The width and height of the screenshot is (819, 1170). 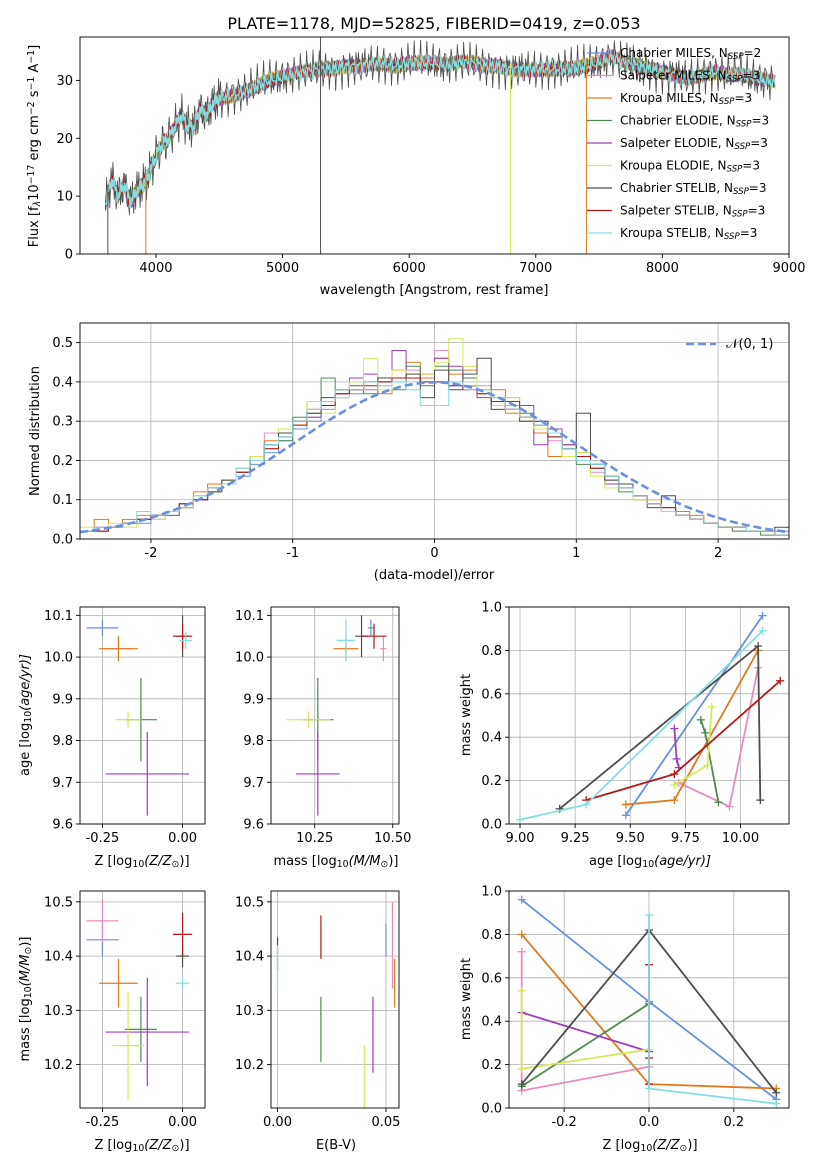 What do you see at coordinates (630, 838) in the screenshot?
I see `tick-label-x: 9.50` at bounding box center [630, 838].